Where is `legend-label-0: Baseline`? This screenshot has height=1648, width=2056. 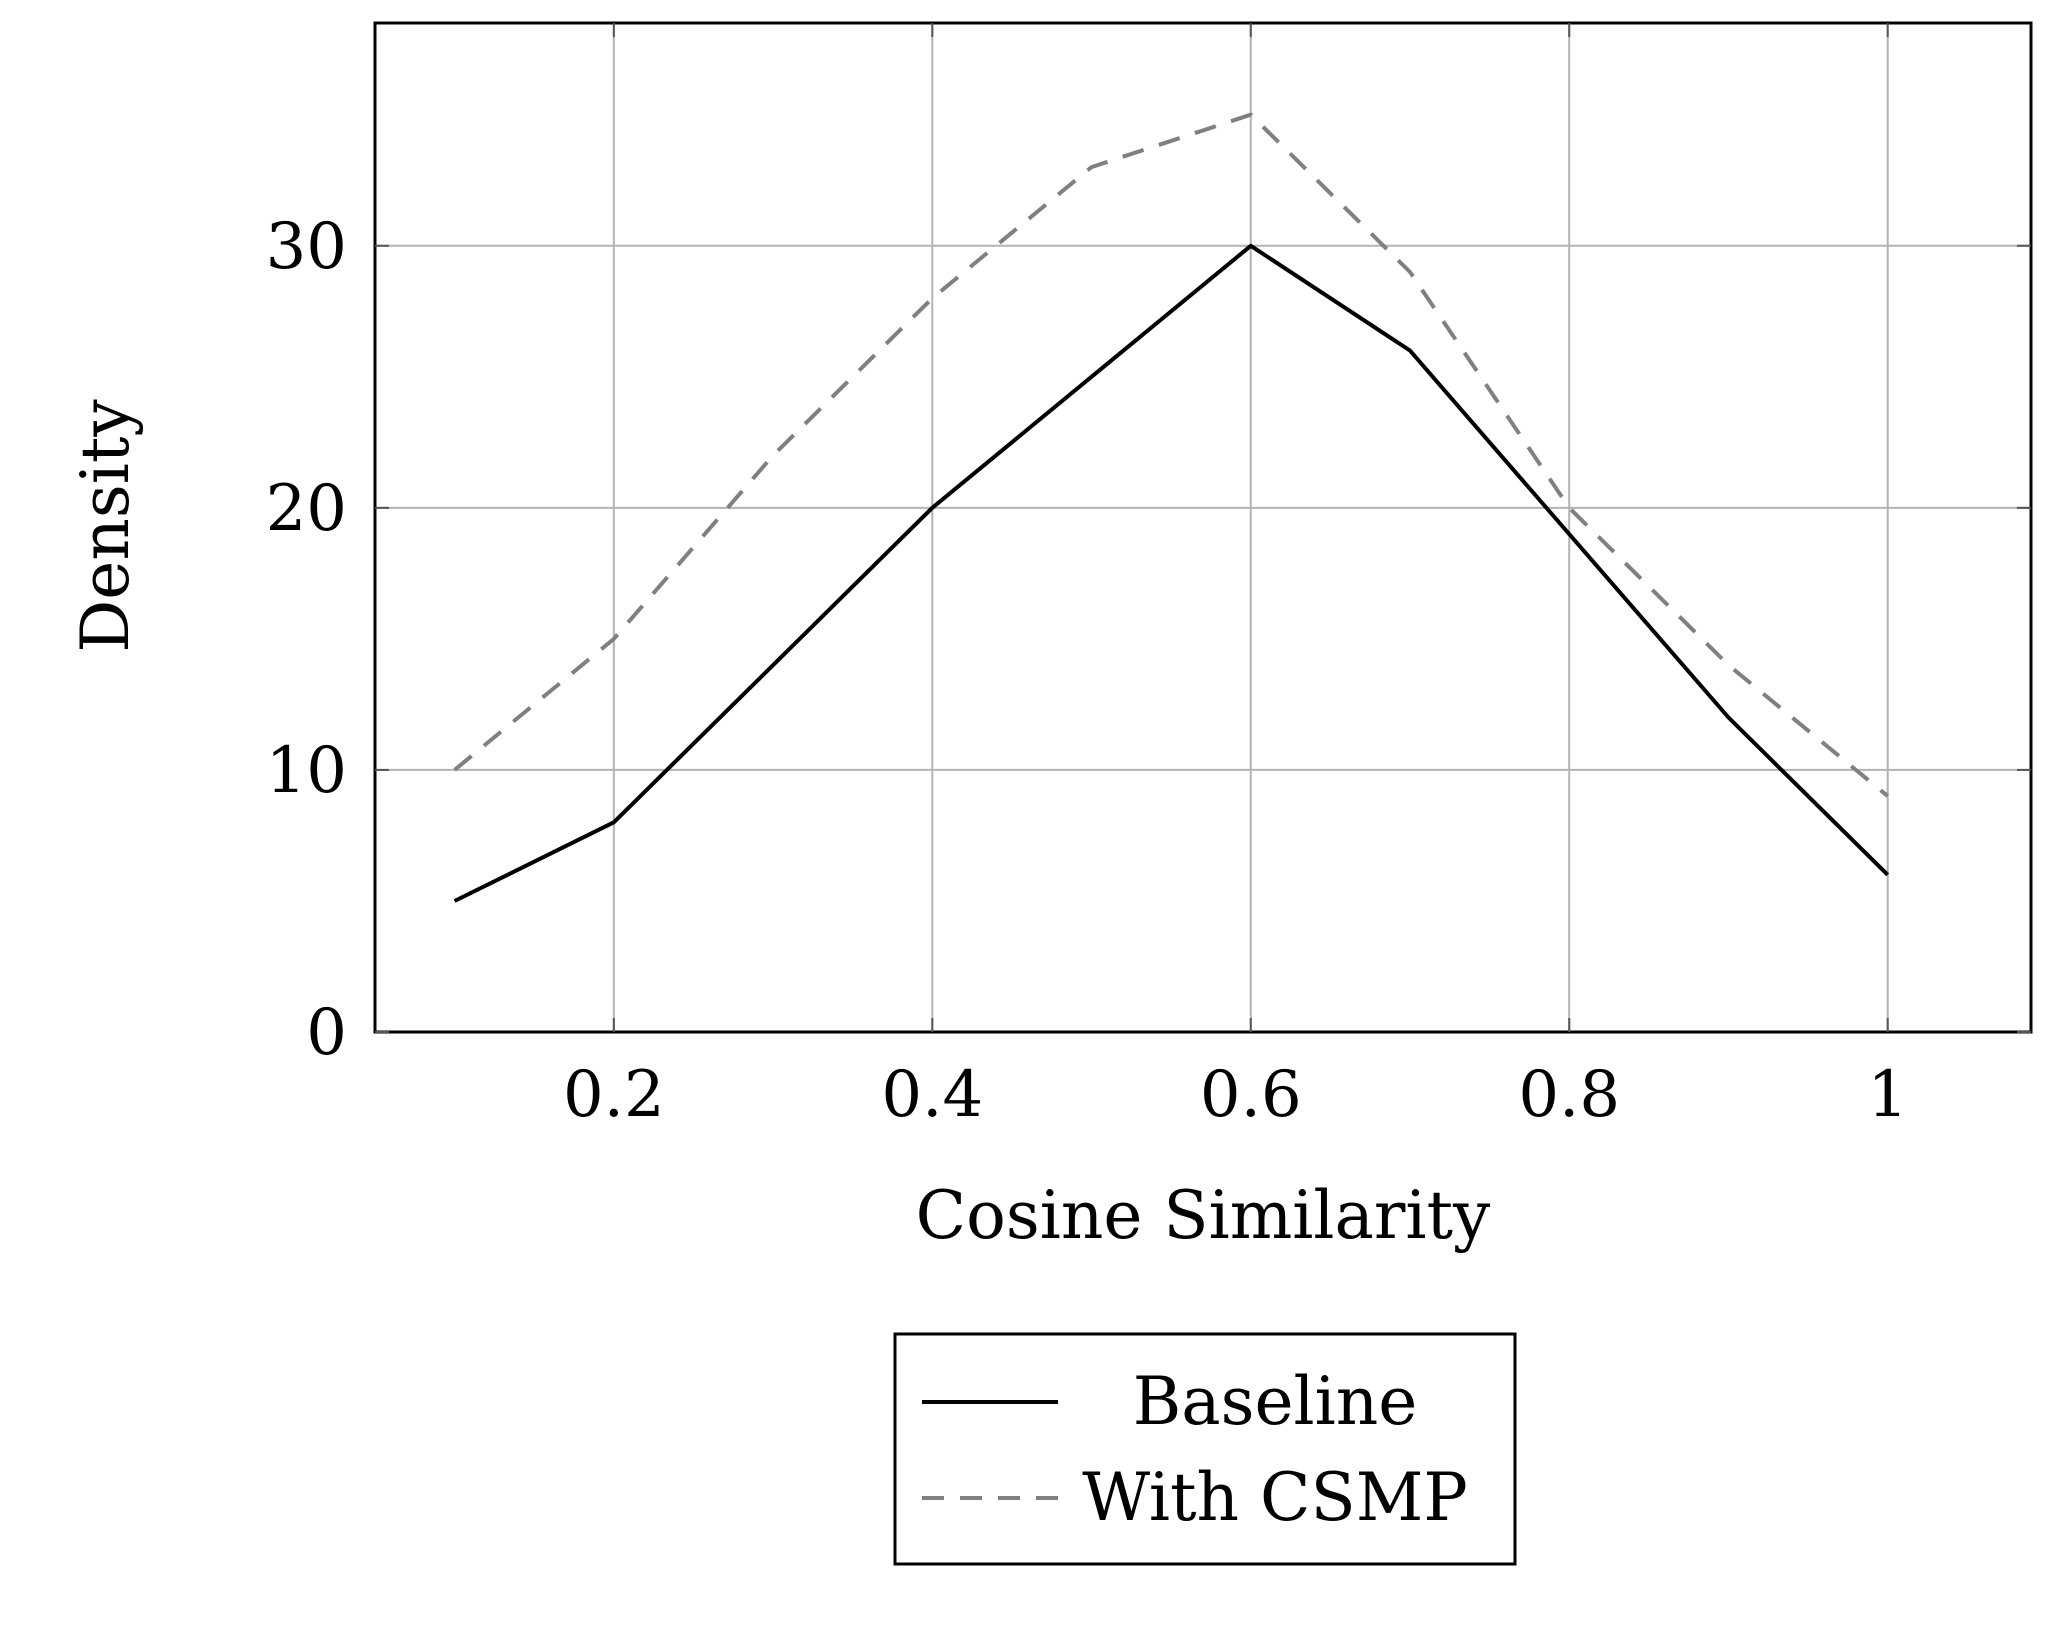 legend-label-0: Baseline is located at coordinates (1275, 1401).